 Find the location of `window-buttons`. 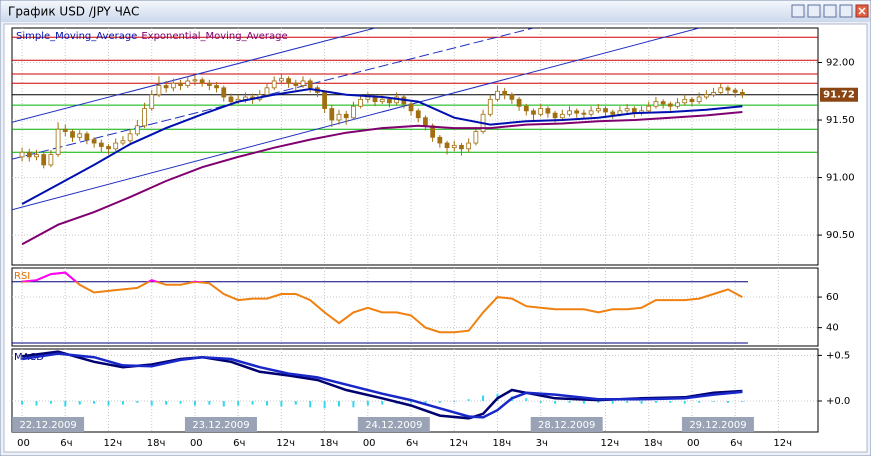

window-buttons is located at coordinates (830, 11).